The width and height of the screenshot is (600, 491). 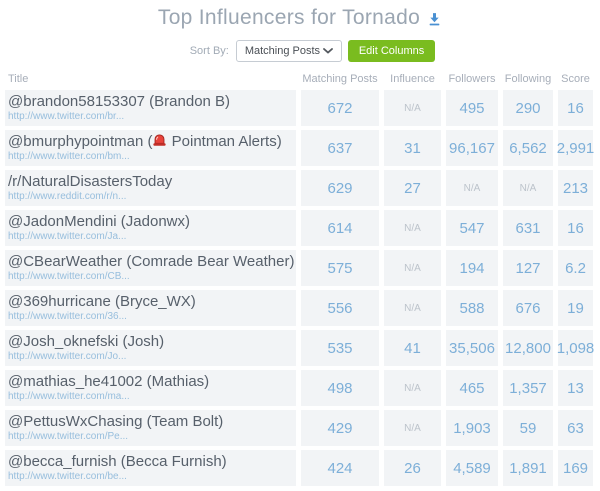 I want to click on column-header-matching-posts: Matching Posts, so click(x=340, y=79).